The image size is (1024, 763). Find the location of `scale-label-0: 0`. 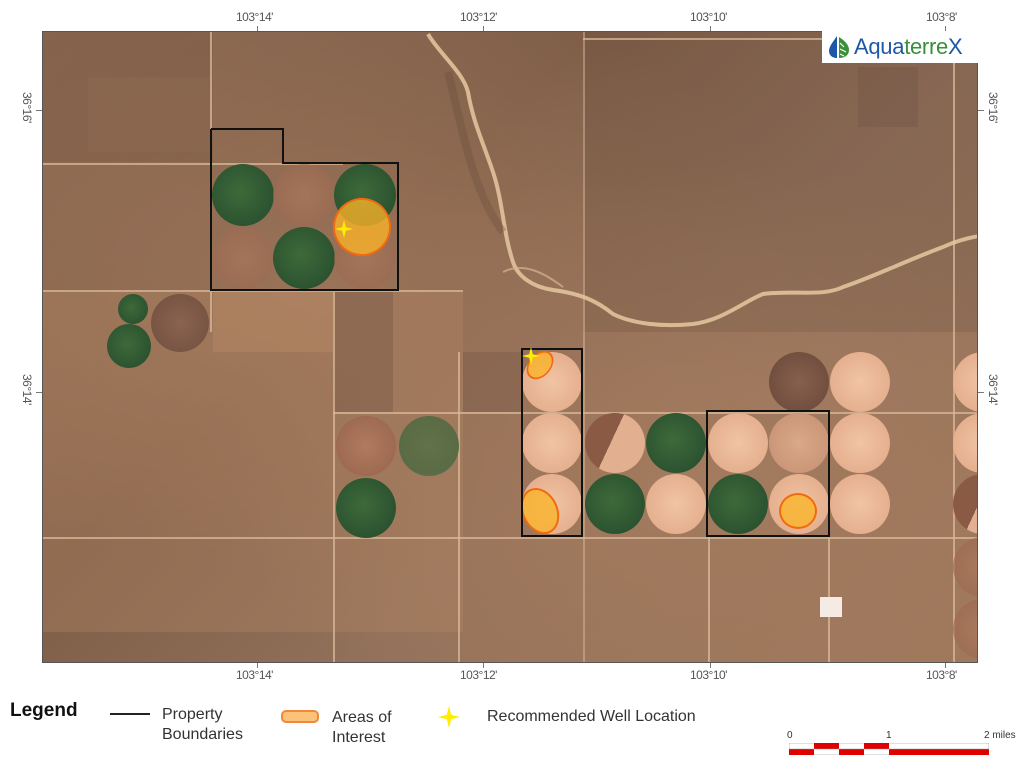

scale-label-0: 0 is located at coordinates (790, 735).